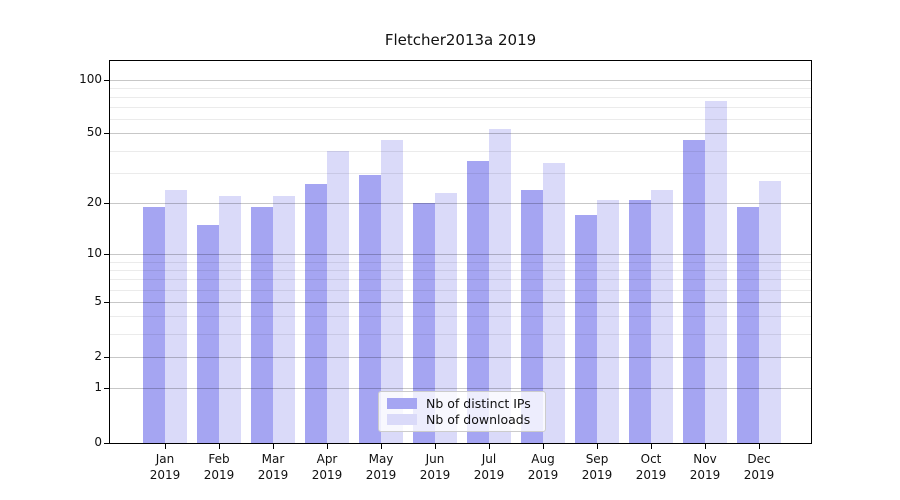 The height and width of the screenshot is (500, 900). Describe the element at coordinates (273, 467) in the screenshot. I see `x-tick-label-mar: Mar 2019` at that location.